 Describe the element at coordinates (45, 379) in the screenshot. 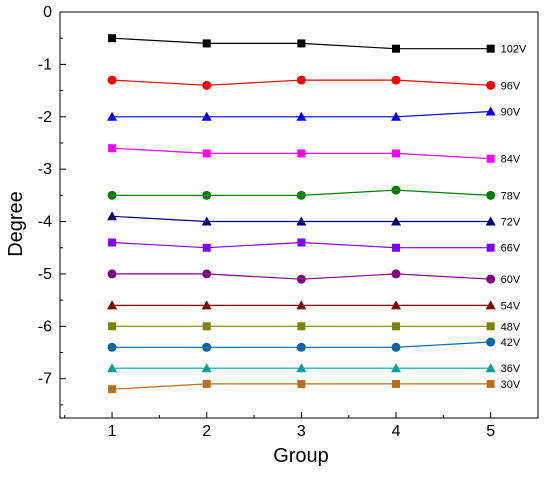

I see `y-tick-label: -7` at that location.